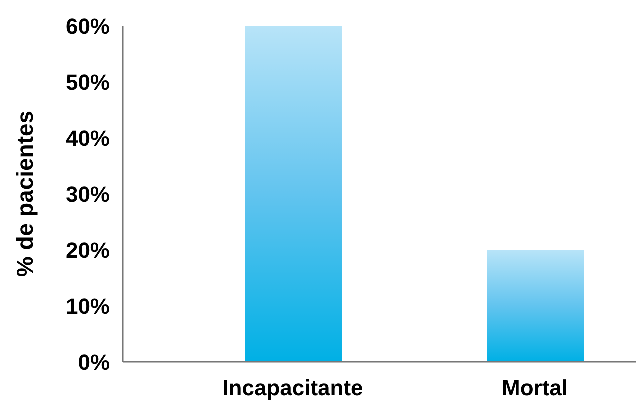  I want to click on y-tick-label: 0%, so click(94, 362).